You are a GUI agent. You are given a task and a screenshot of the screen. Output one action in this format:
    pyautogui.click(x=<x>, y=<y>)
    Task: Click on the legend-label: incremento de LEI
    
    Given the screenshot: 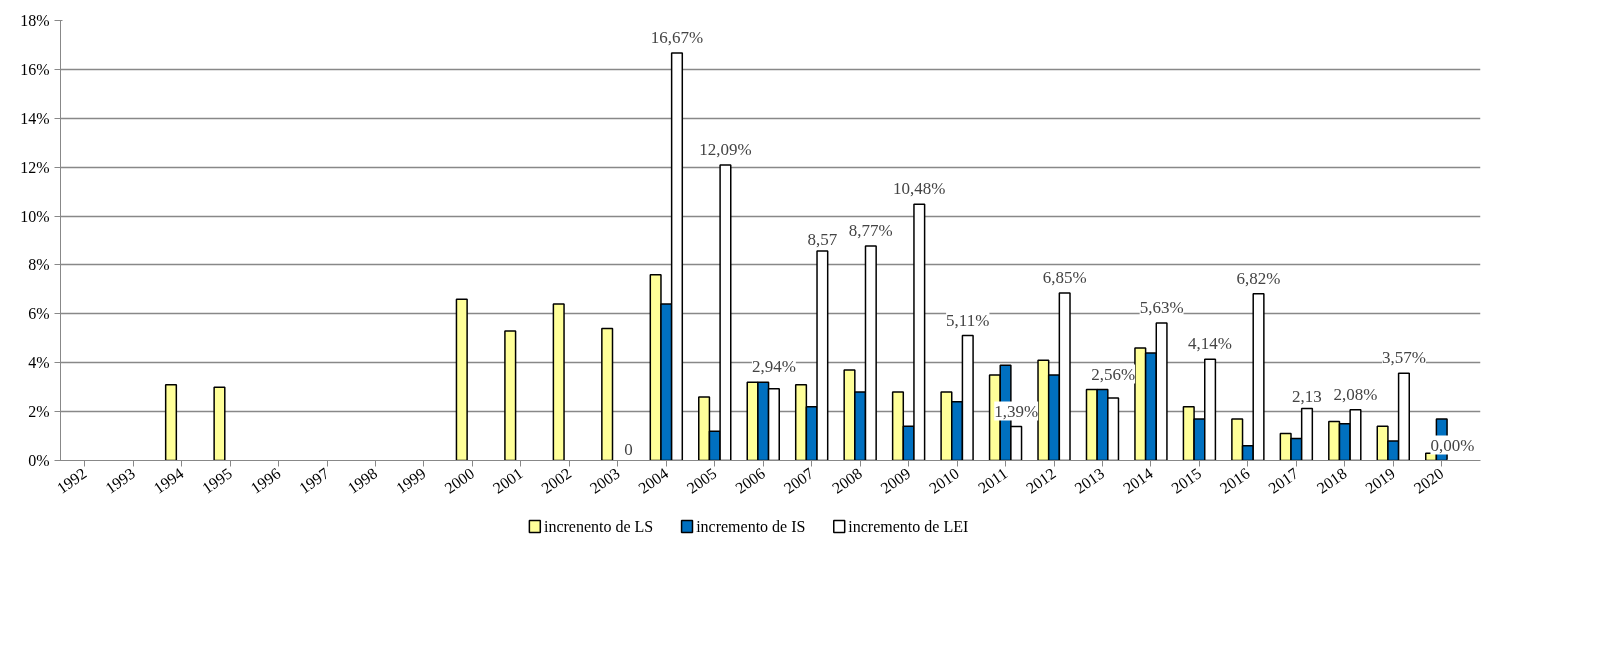 What is the action you would take?
    pyautogui.click(x=908, y=526)
    